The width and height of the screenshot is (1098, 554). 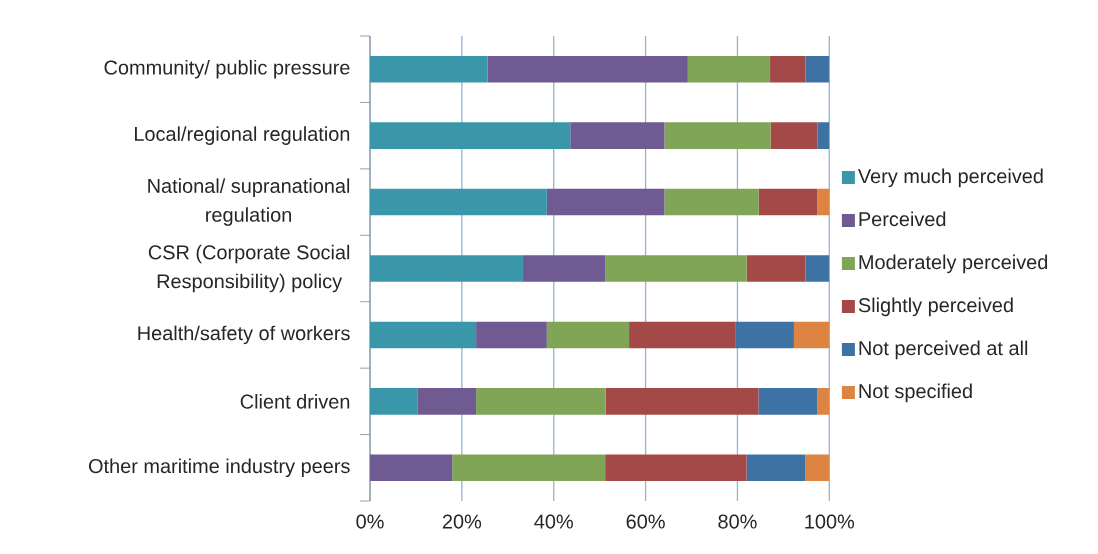 What do you see at coordinates (645, 521) in the screenshot?
I see `x-tick-label: 60%` at bounding box center [645, 521].